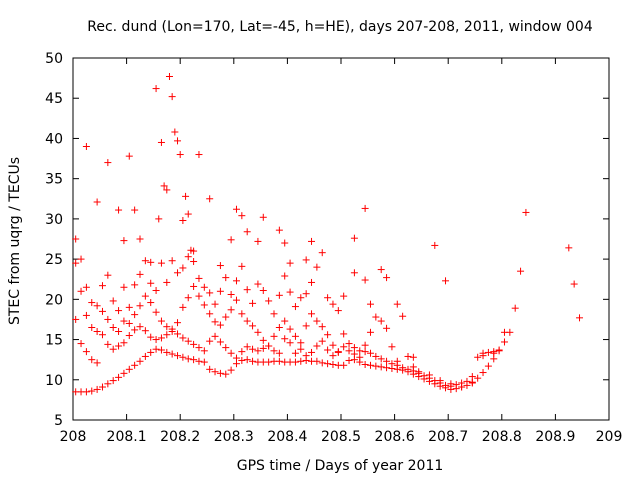  I want to click on y-tick-label: 5, so click(58, 421).